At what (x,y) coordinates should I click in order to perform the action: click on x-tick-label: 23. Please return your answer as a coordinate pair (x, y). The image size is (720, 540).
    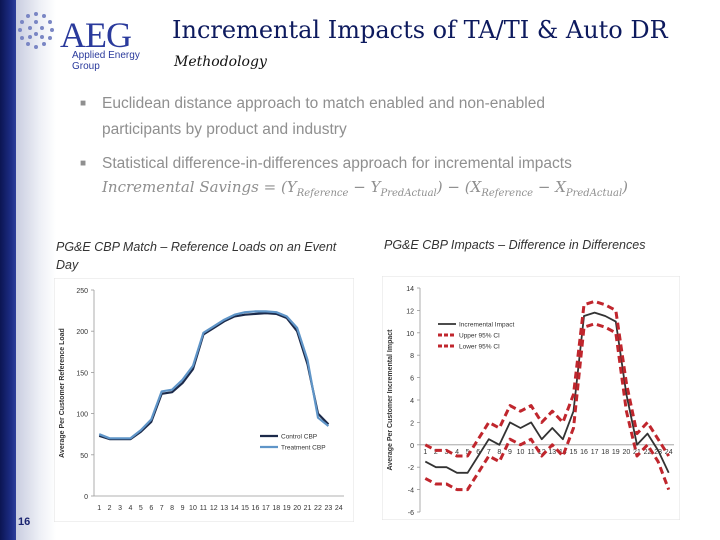
    Looking at the image, I should click on (328, 508).